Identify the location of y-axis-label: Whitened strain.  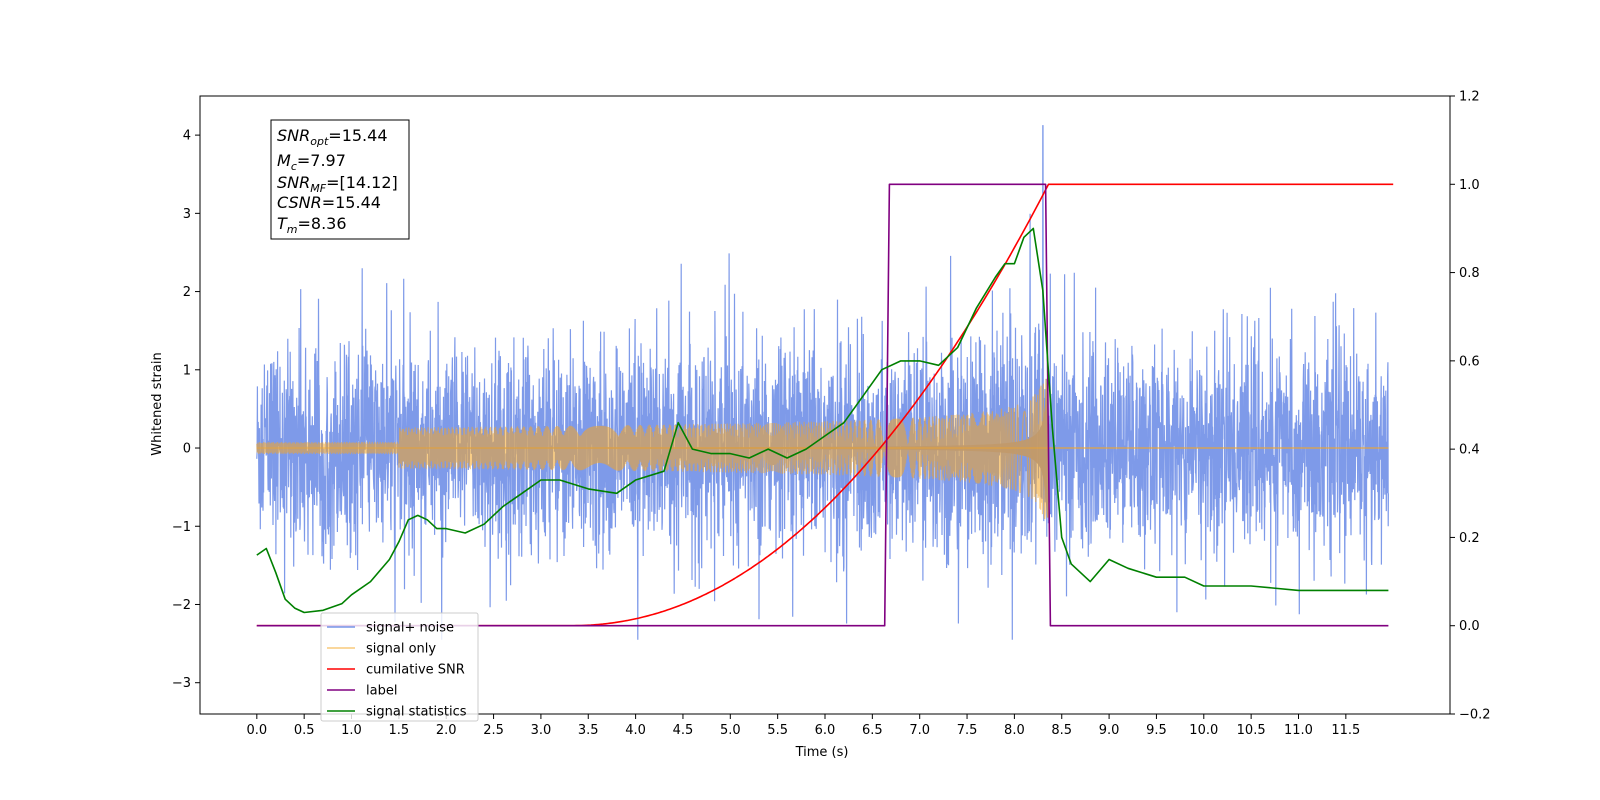
(157, 403).